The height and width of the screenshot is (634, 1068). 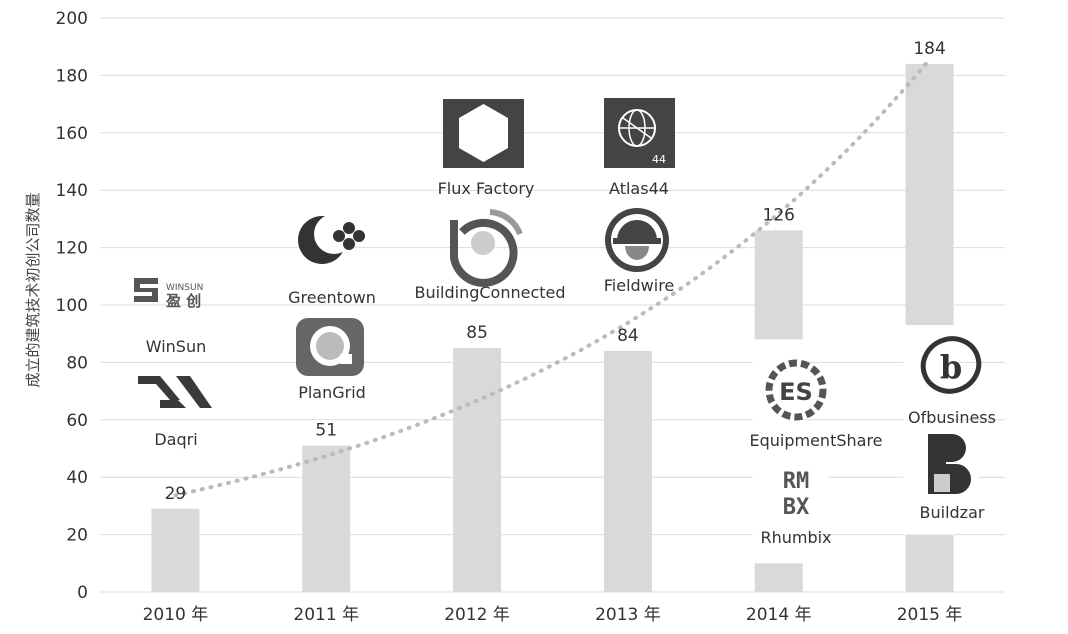 What do you see at coordinates (796, 507) in the screenshot?
I see `svg-text: BX` at bounding box center [796, 507].